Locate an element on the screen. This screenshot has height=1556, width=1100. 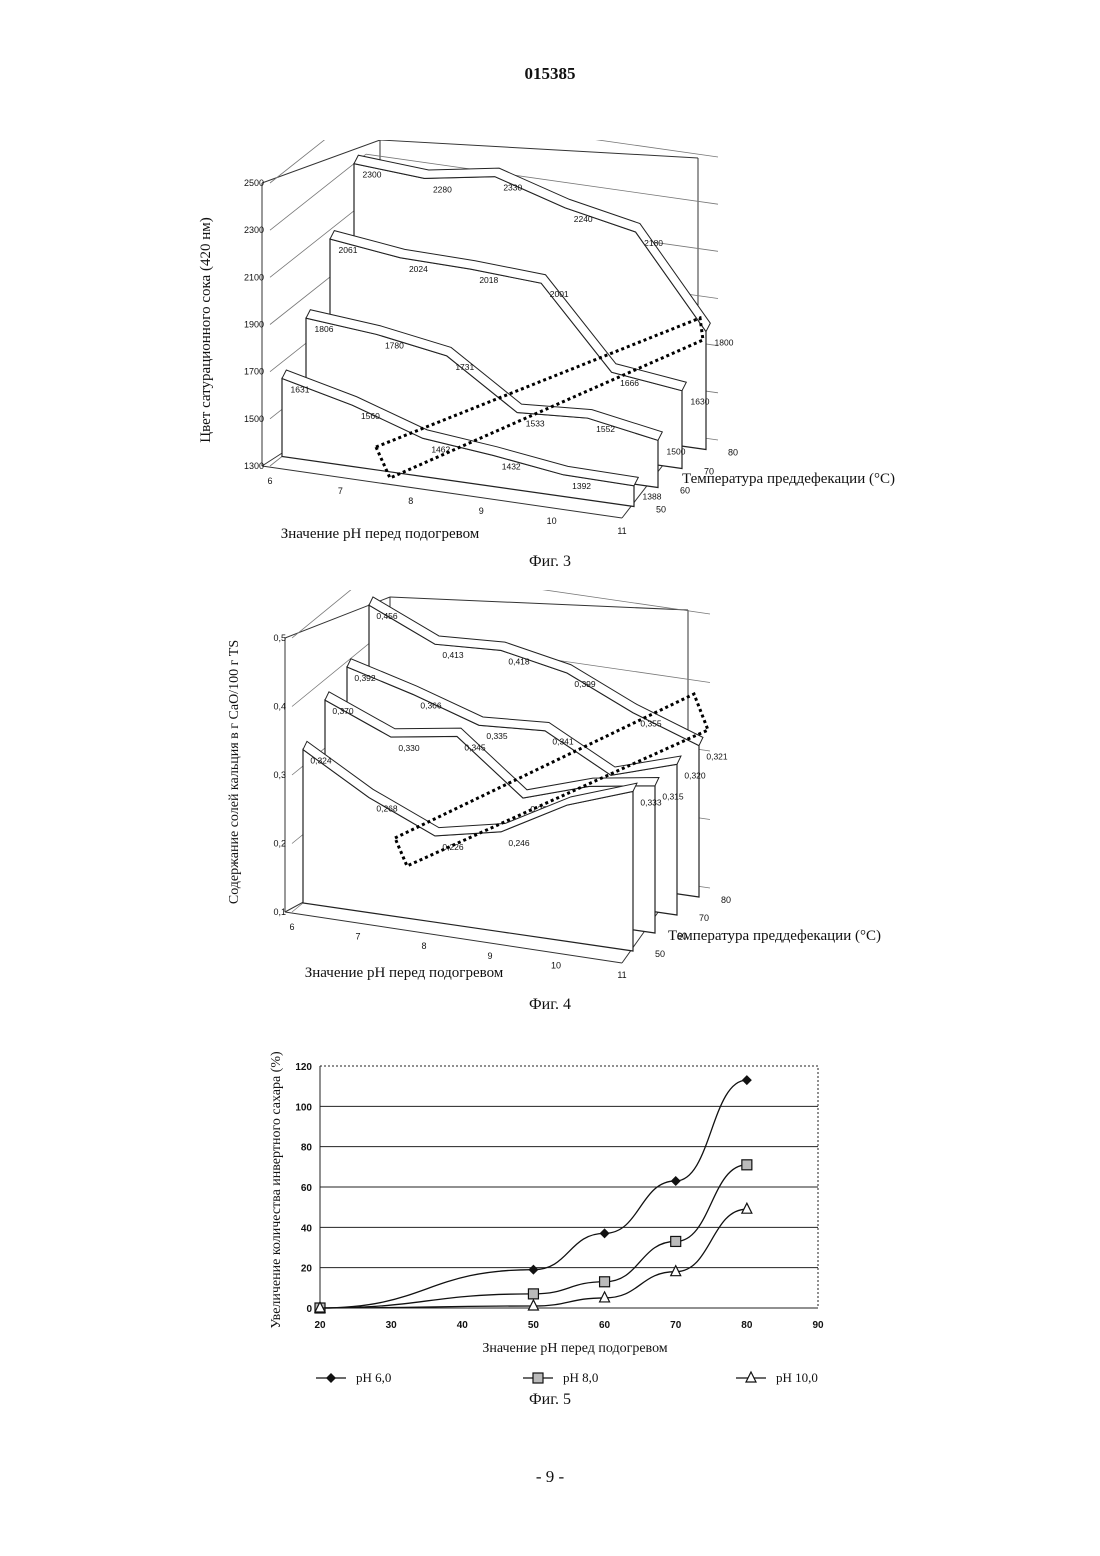
fig3-y-ticks: 1300150017001900210023002500 is located at coordinates (254, 324).